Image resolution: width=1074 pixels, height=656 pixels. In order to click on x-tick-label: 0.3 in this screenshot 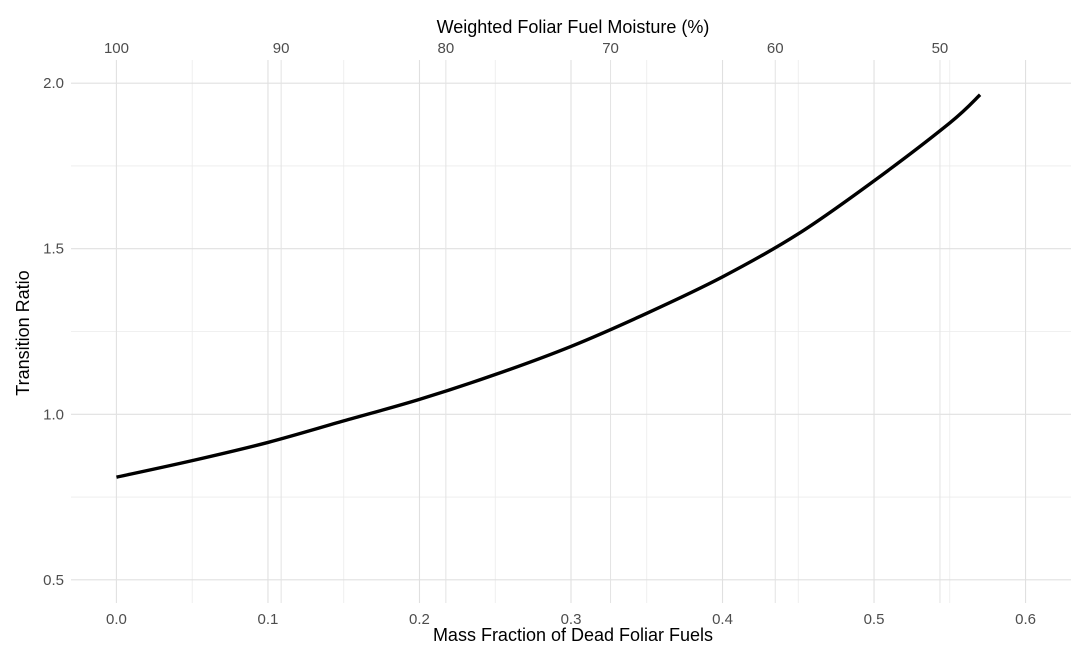, I will do `click(571, 619)`.